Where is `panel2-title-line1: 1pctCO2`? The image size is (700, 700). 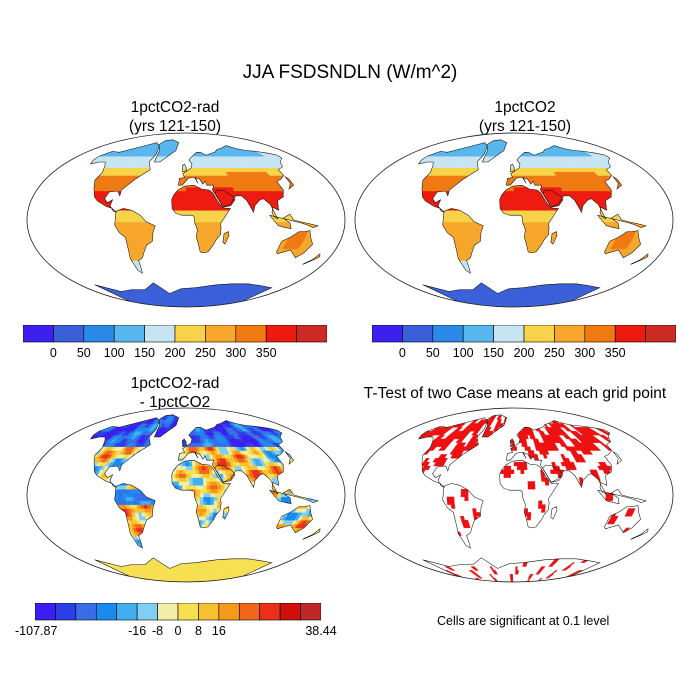
panel2-title-line1: 1pctCO2 is located at coordinates (525, 107).